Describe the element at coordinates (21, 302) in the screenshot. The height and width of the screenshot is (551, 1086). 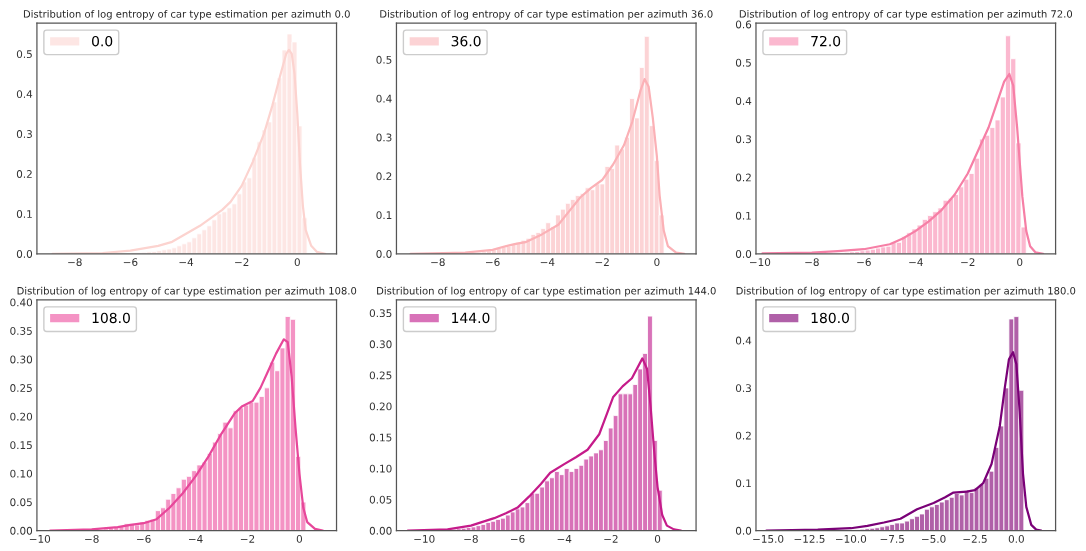
I see `y-tick-label: 0.40` at that location.